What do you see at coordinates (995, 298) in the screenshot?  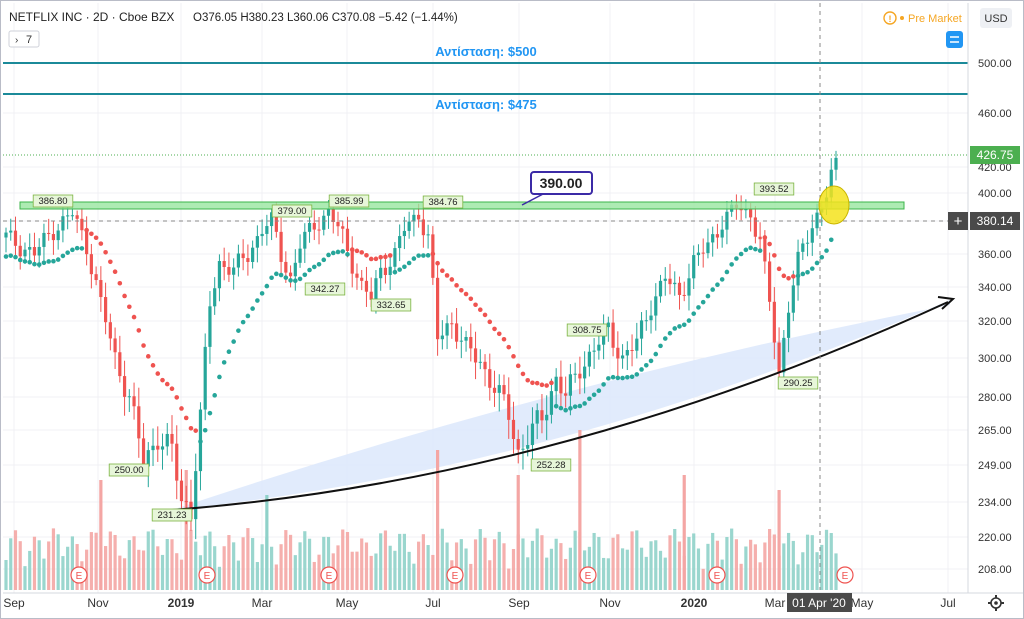 I see `price-axis` at bounding box center [995, 298].